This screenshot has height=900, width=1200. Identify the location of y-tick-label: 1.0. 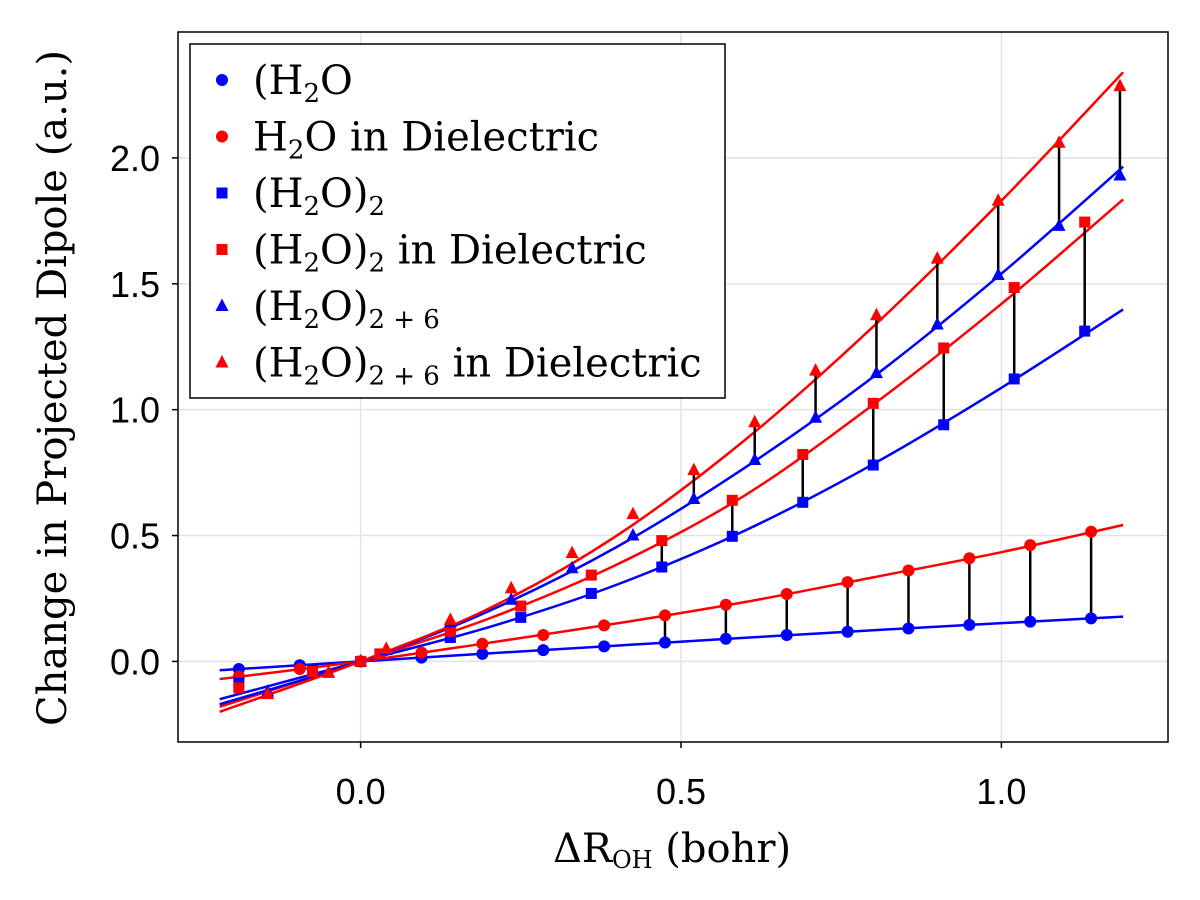
(135, 410).